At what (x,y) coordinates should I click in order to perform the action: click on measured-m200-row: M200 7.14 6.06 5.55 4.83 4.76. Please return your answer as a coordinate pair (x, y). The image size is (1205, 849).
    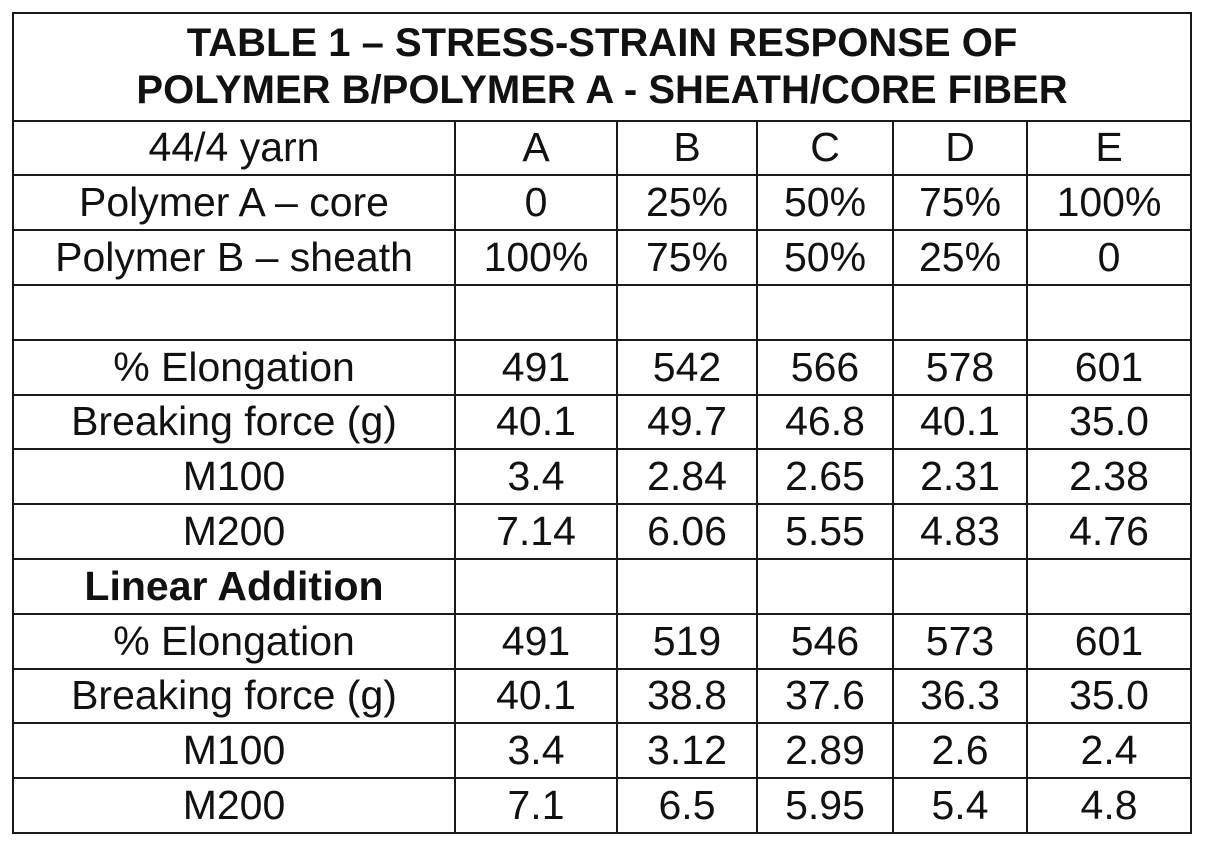
    Looking at the image, I should click on (602, 531).